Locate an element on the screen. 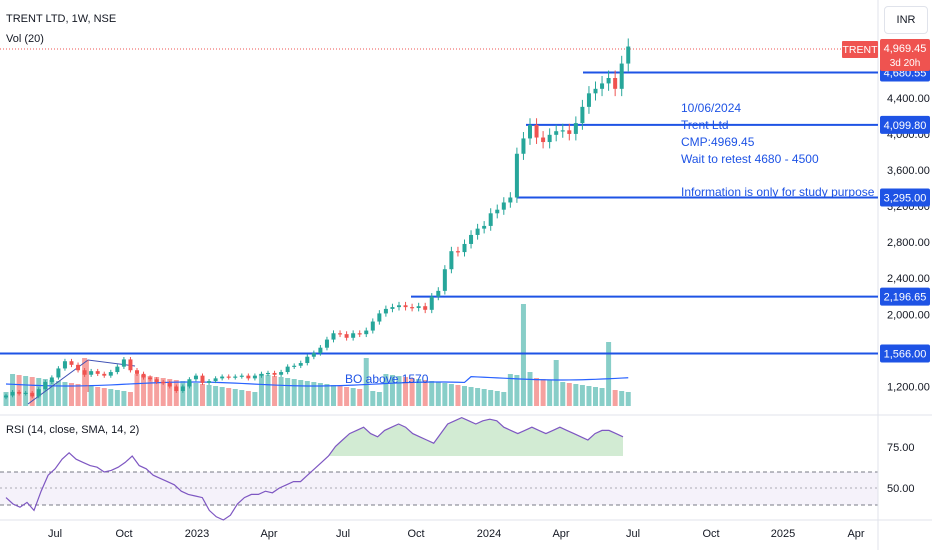 Image resolution: width=932 pixels, height=550 pixels. annotation-plan: Wait to retest 4680 - 4500 is located at coordinates (750, 159).